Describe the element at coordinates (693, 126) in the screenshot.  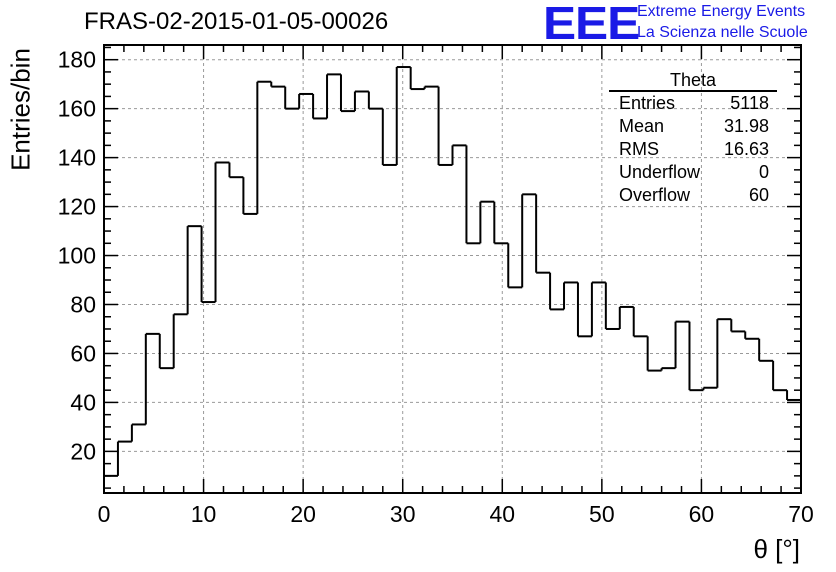
I see `stats-row-mean: Mean 31.98` at that location.